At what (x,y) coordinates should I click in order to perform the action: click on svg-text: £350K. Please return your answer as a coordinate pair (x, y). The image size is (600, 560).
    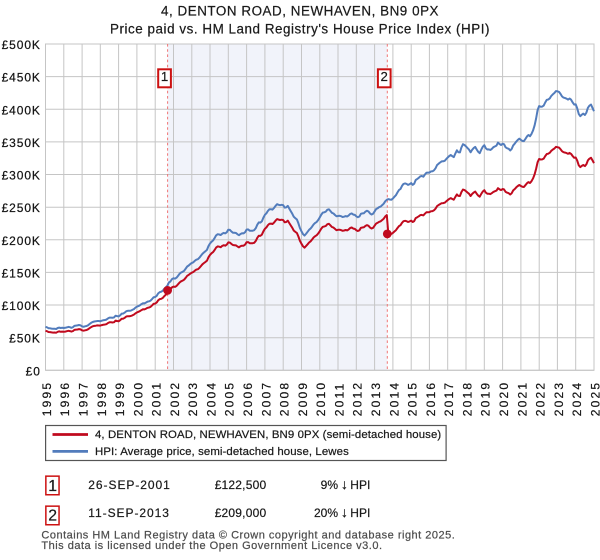
    Looking at the image, I should click on (21, 143).